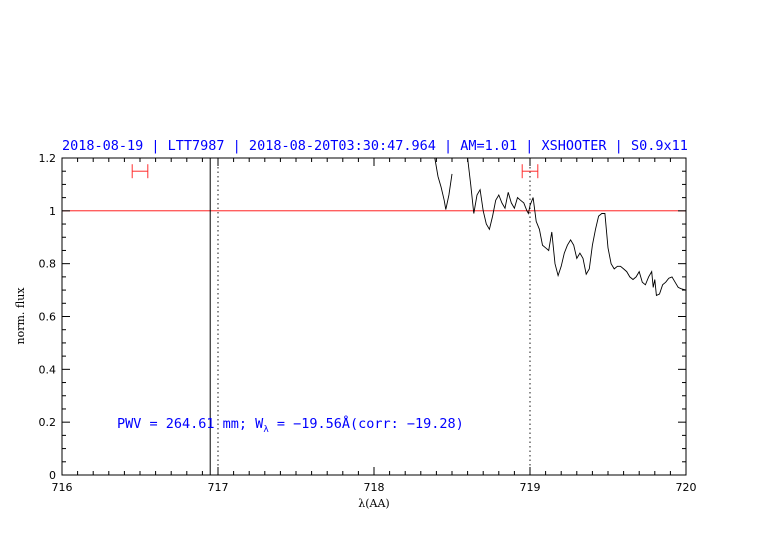  I want to click on y-tick-label: 0.8, so click(48, 264).